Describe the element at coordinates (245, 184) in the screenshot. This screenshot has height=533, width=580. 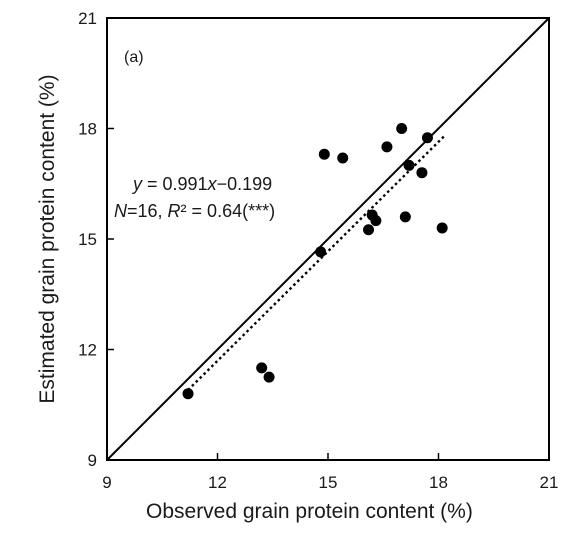
I see `equation-intercept: −0.199` at that location.